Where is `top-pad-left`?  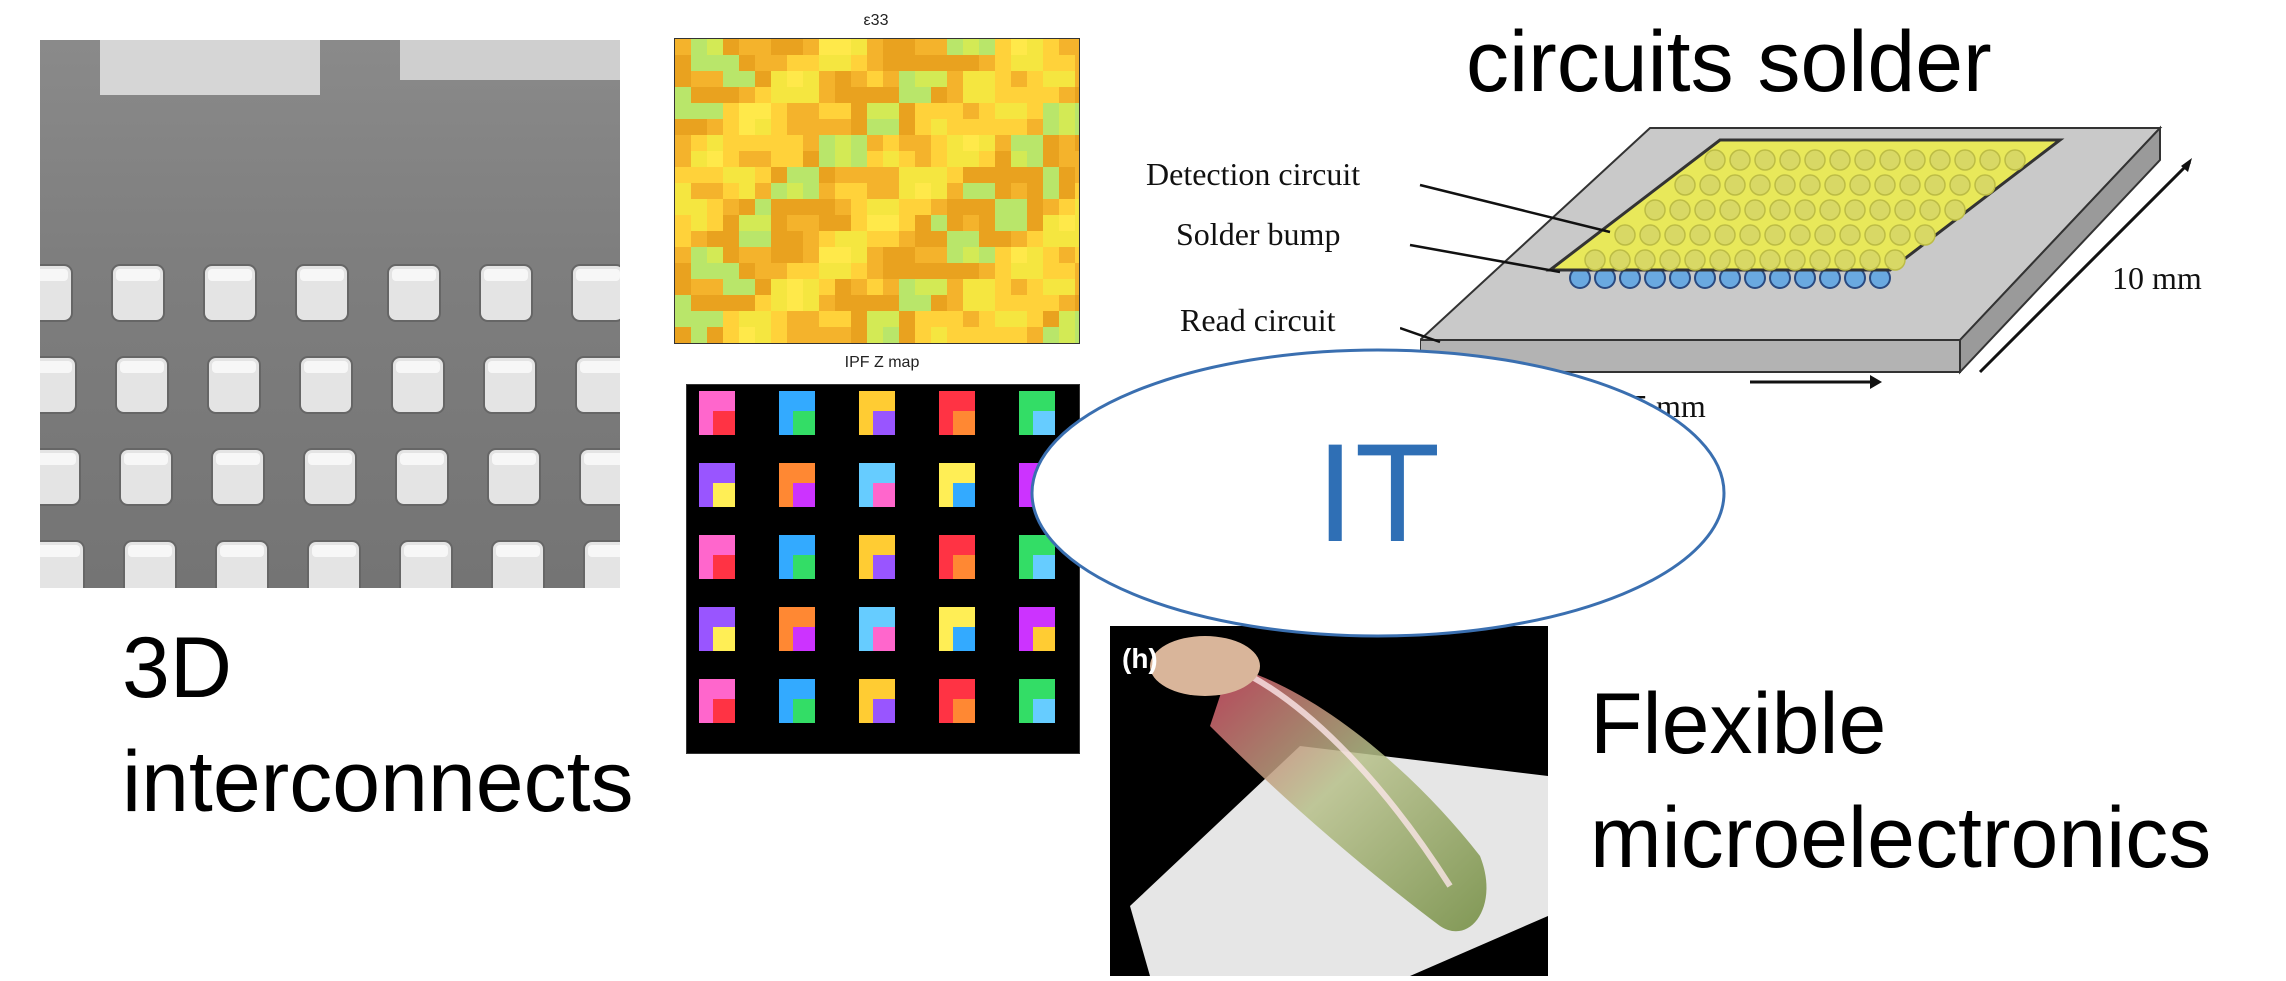 top-pad-left is located at coordinates (210, 67).